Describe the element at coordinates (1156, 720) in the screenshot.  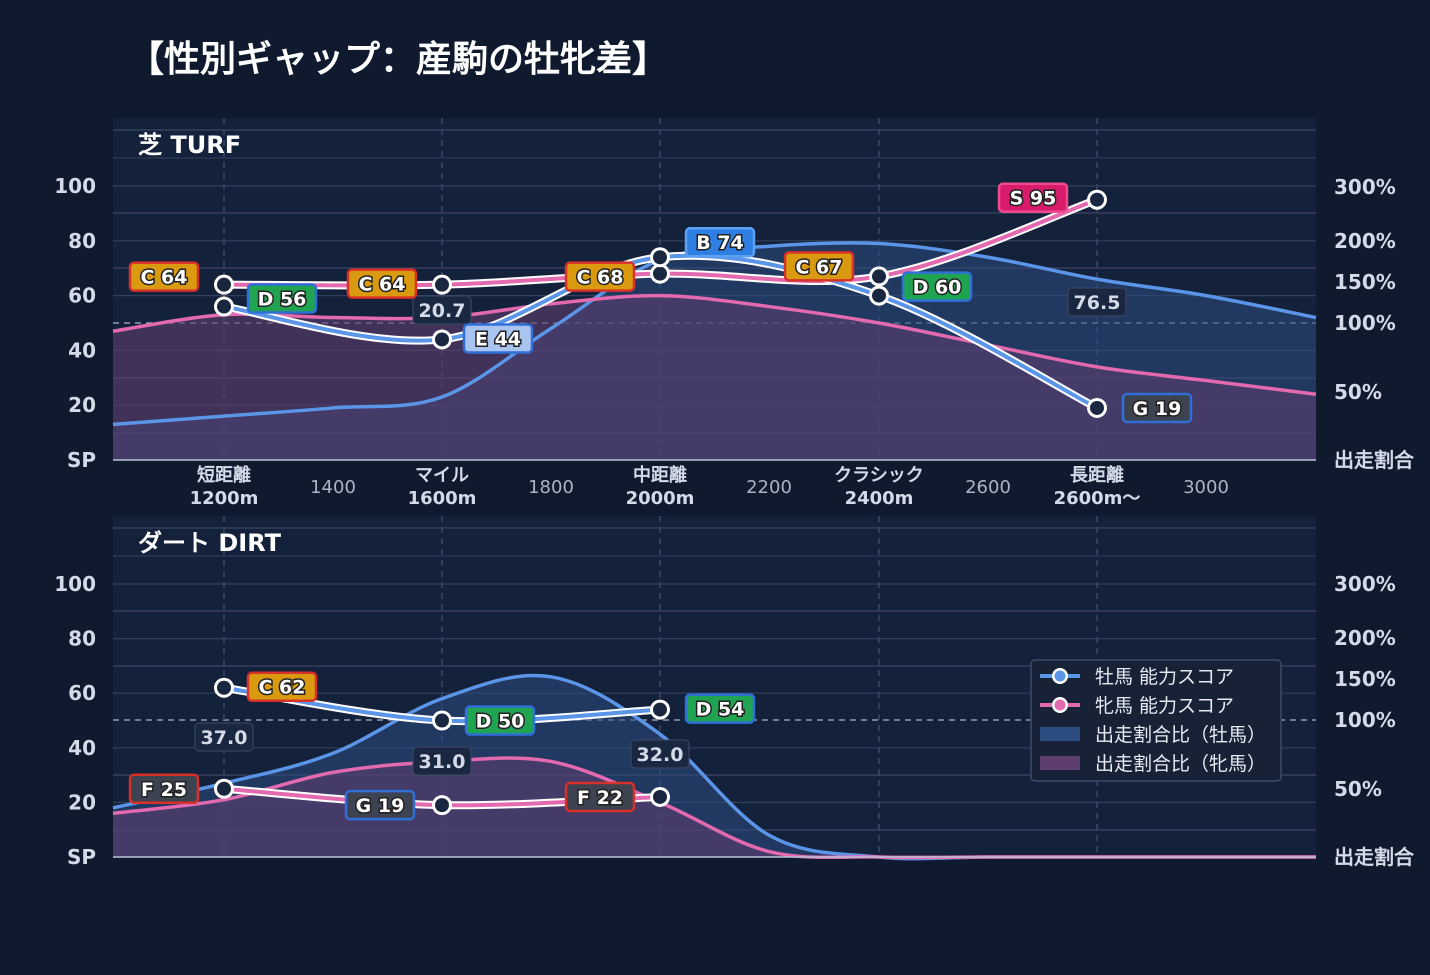
I see `legend-box` at that location.